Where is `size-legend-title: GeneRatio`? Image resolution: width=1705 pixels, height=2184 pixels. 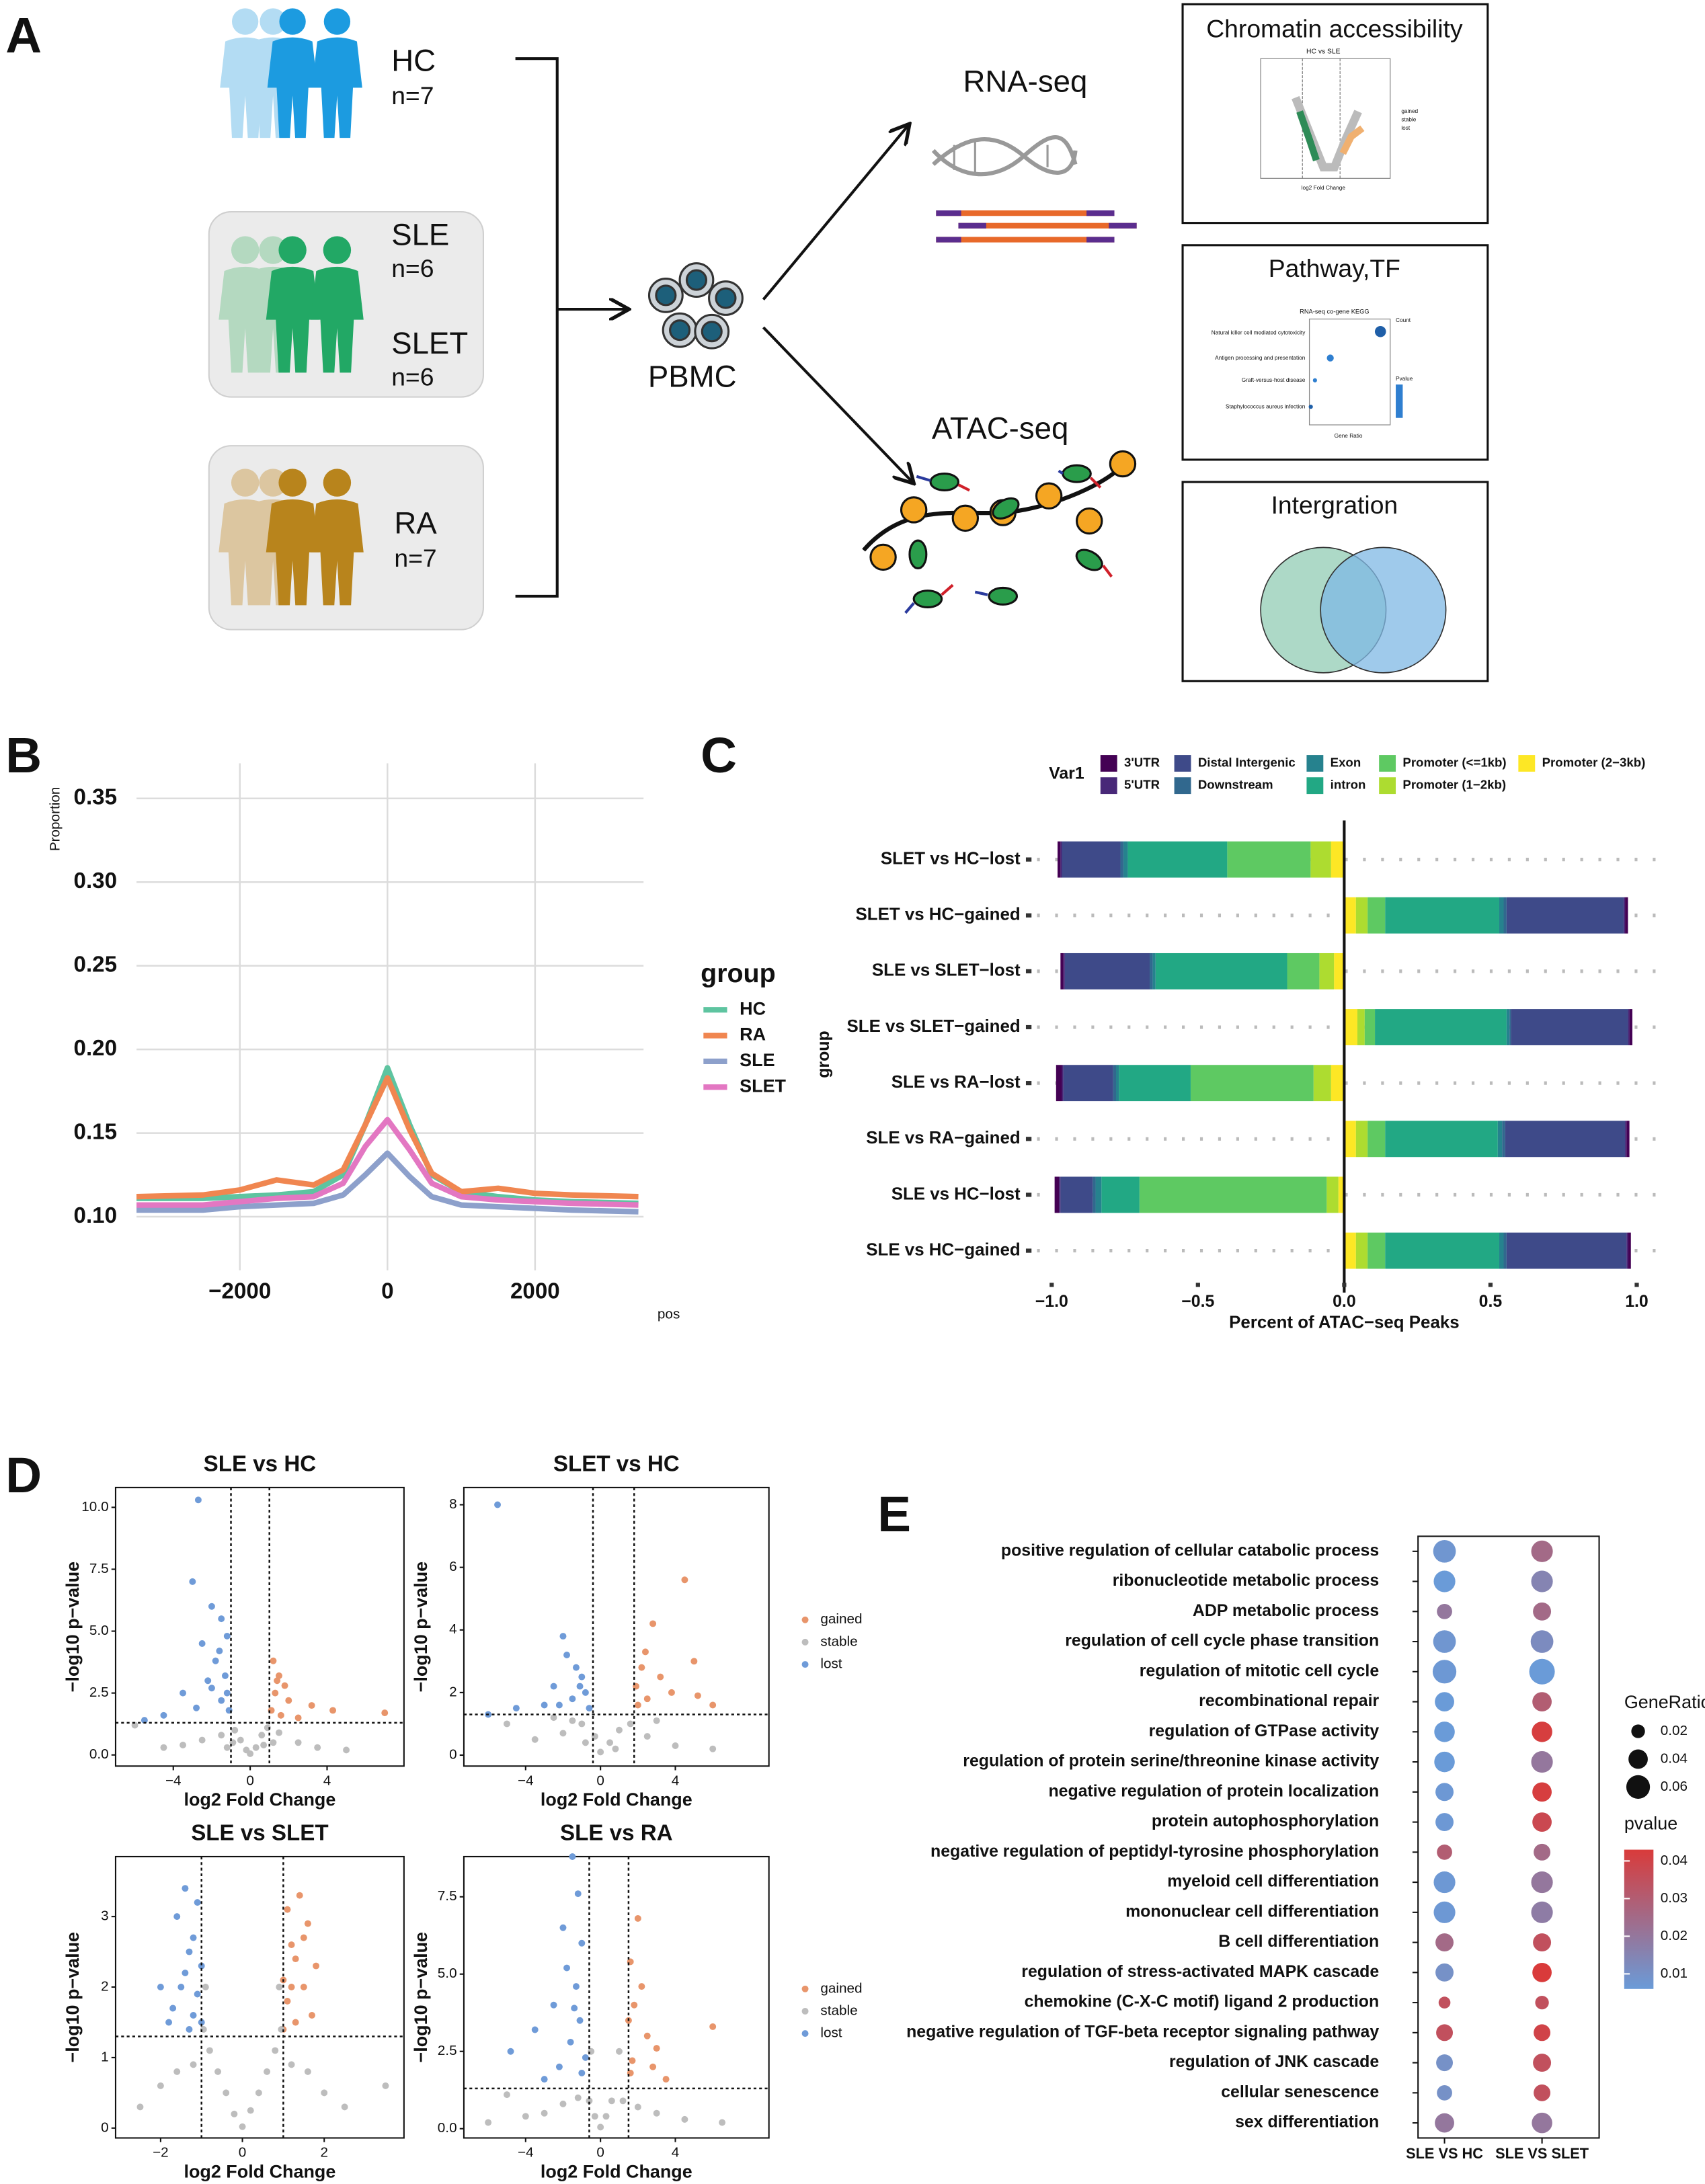 size-legend-title: GeneRatio is located at coordinates (1664, 1702).